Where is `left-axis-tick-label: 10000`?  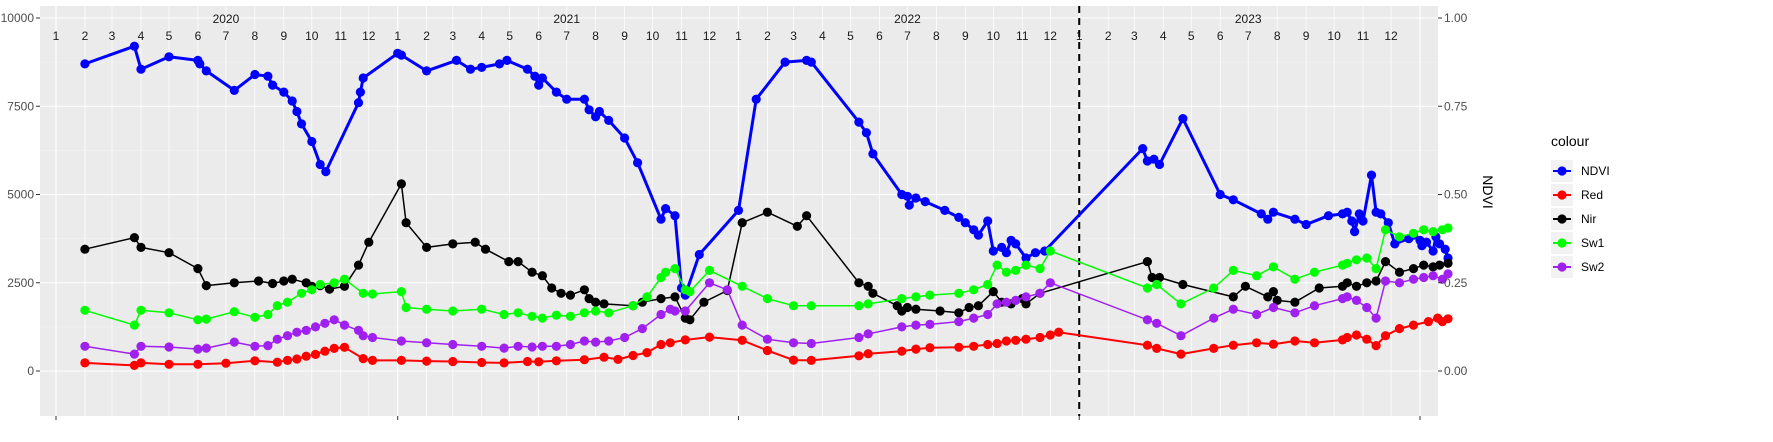
left-axis-tick-label: 10000 is located at coordinates (18, 18).